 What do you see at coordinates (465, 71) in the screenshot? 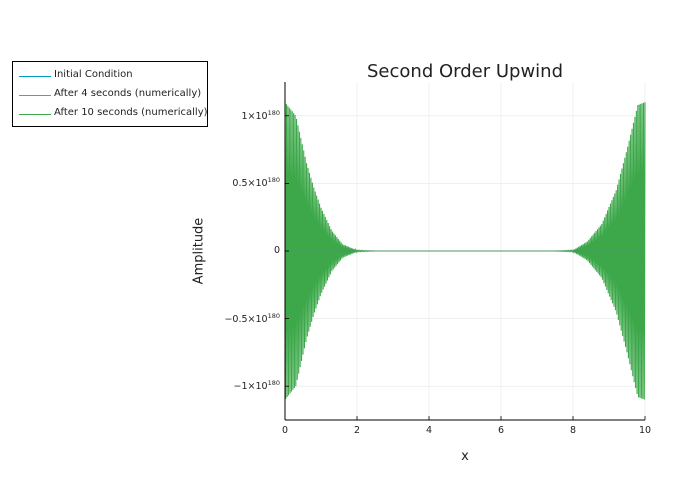
I see `chart-title: Second Order Upwind` at bounding box center [465, 71].